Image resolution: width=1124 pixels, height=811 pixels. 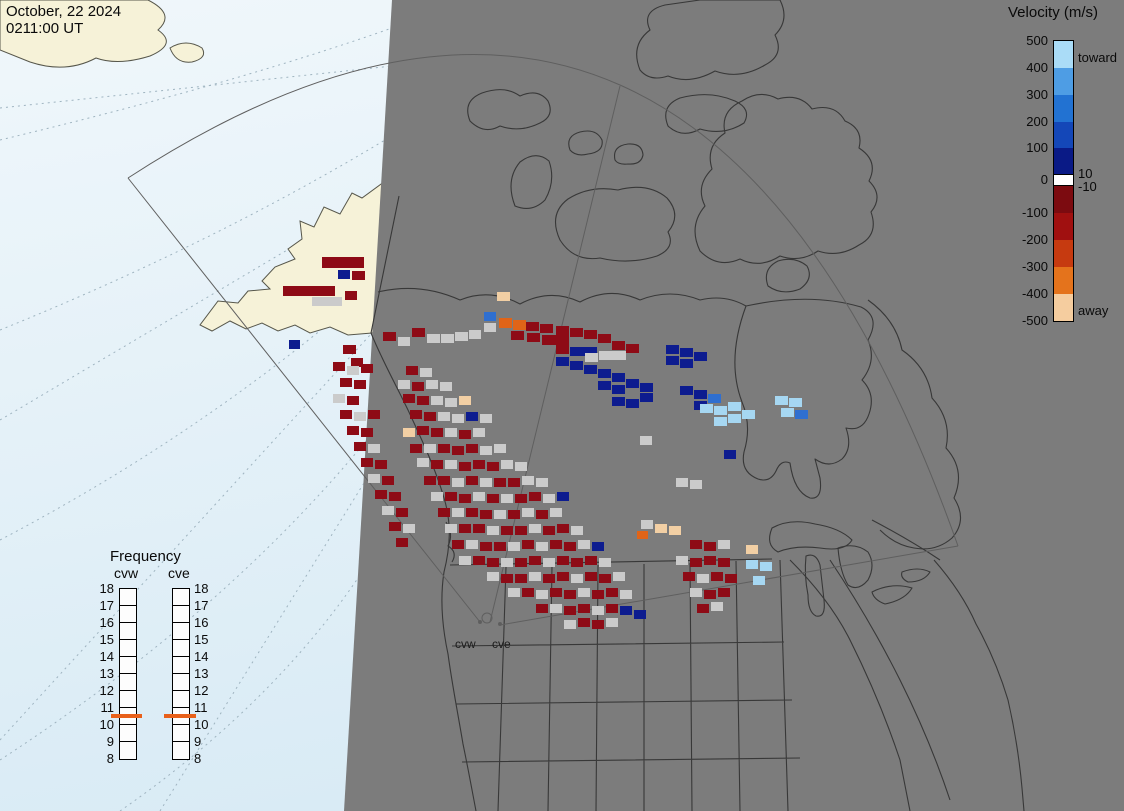 What do you see at coordinates (1087, 186) in the screenshot?
I see `legend-tick-label: -10` at bounding box center [1087, 186].